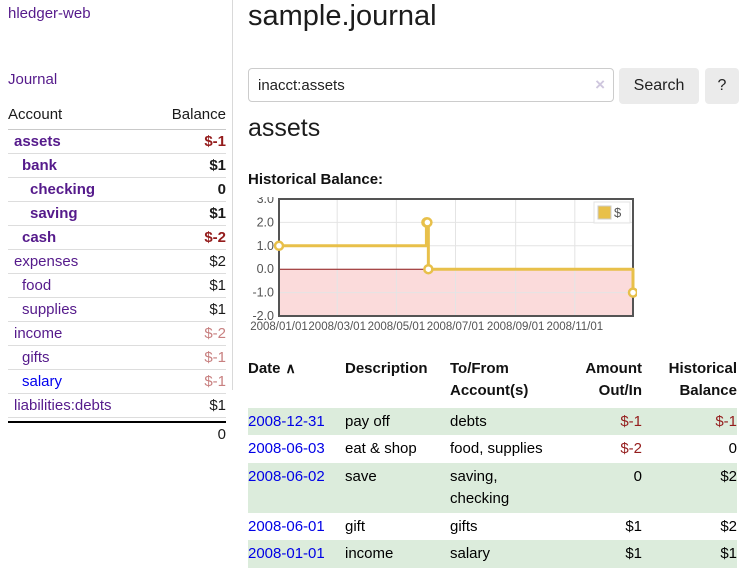 Image resolution: width=742 pixels, height=582 pixels. Describe the element at coordinates (36, 357) in the screenshot. I see `sidebar-account-gifts: gifts` at that location.